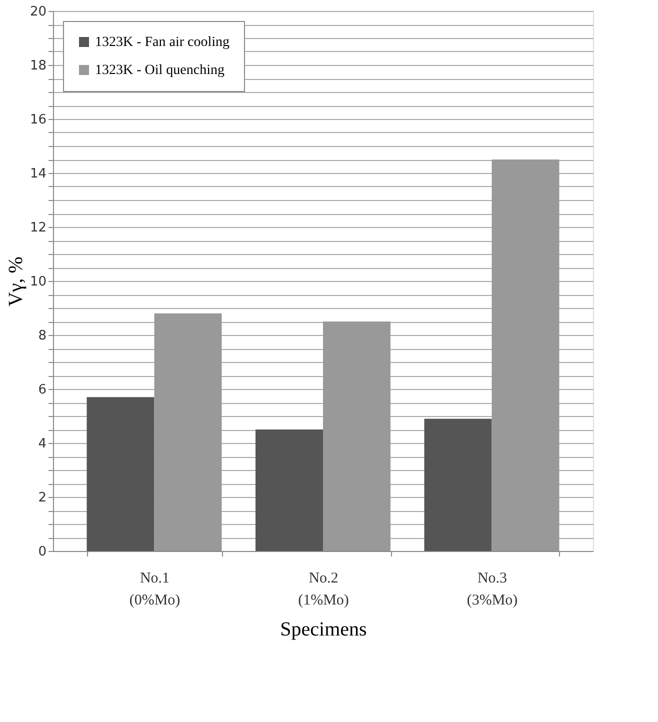 This screenshot has width=658, height=722. I want to click on x-tick-label: No.1 (0%Mo), so click(154, 589).